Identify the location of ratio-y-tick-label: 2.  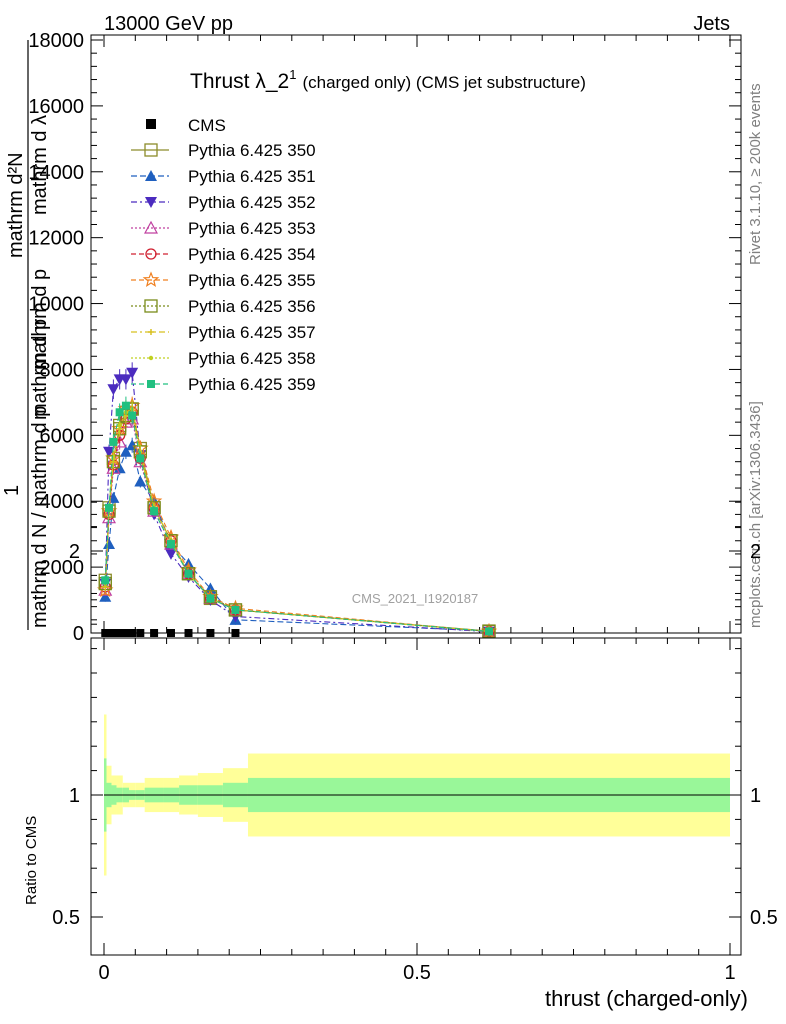
(74, 552).